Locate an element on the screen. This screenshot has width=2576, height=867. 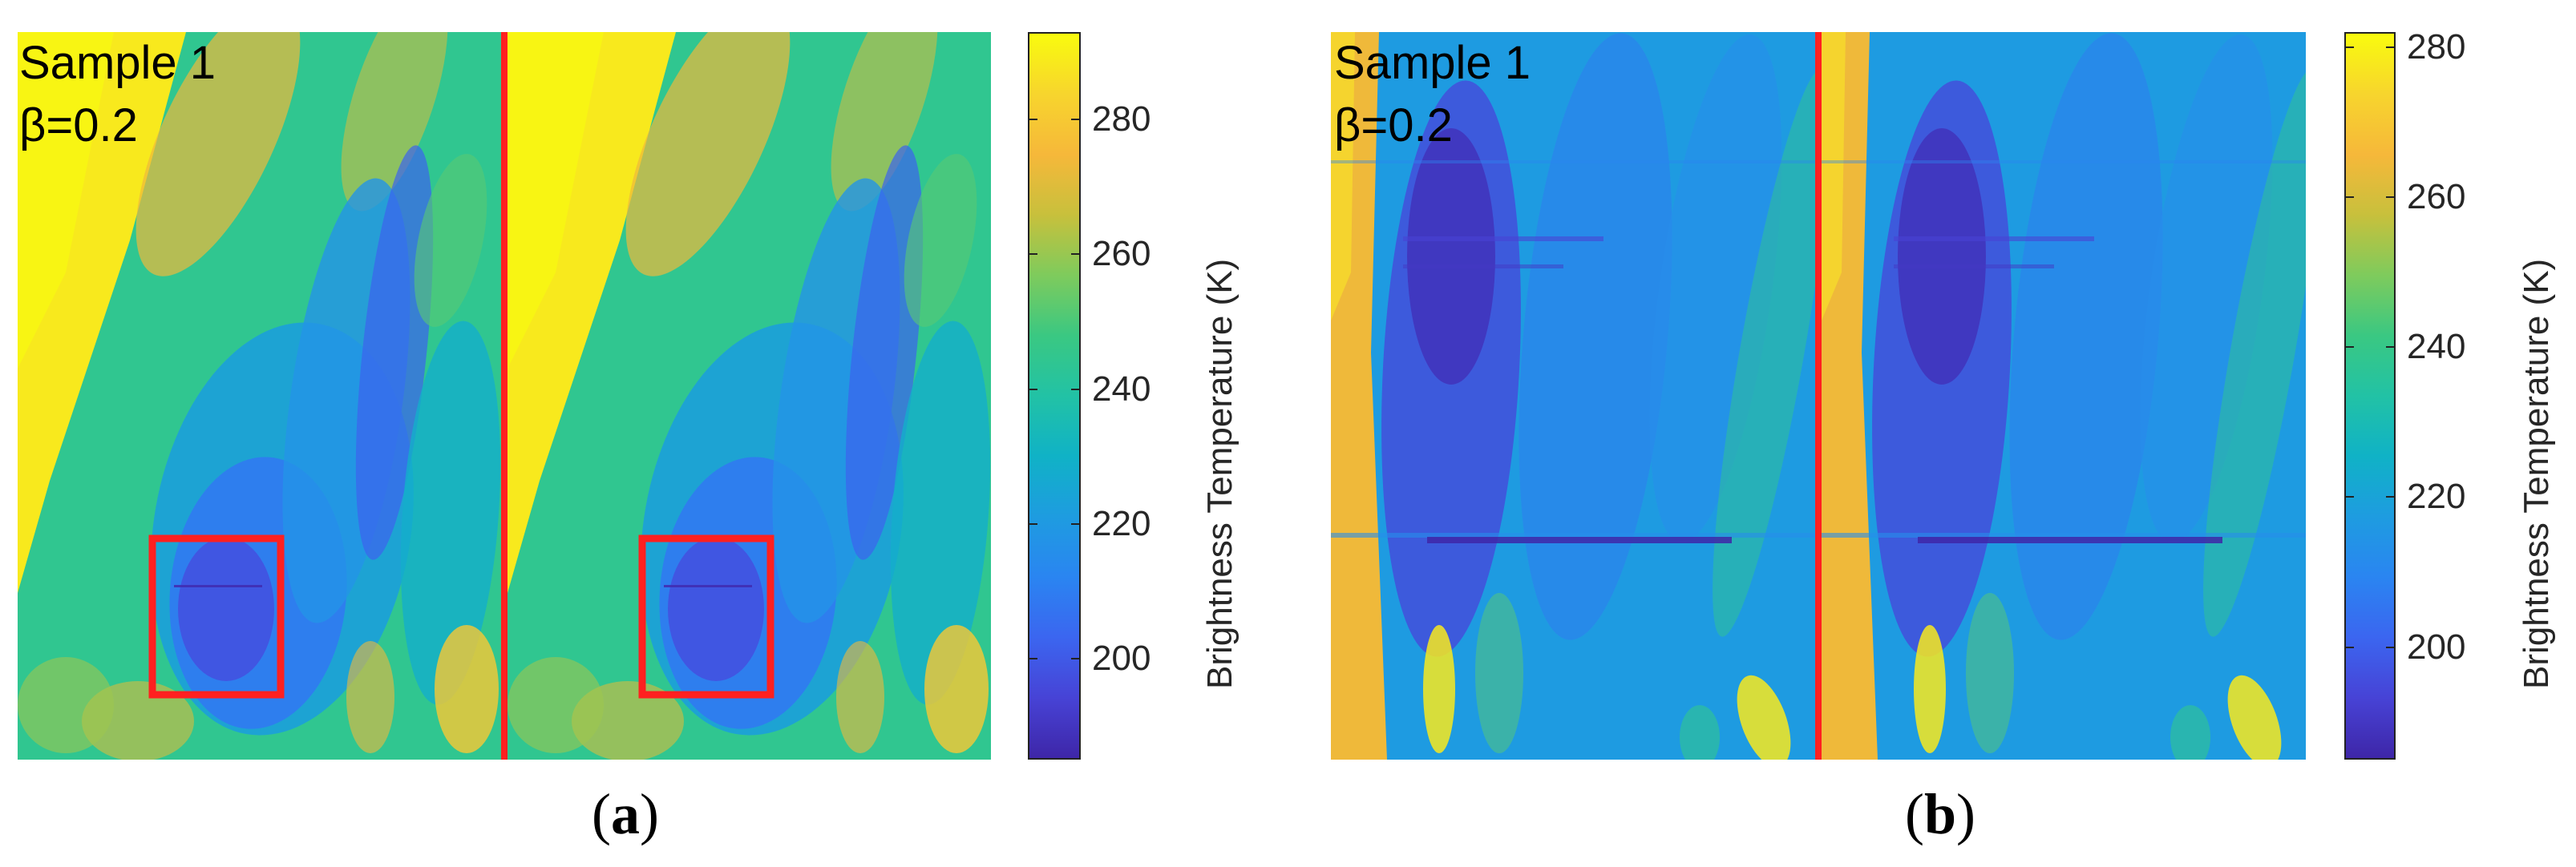
beta-label-b: β=0.2 is located at coordinates (1393, 125).